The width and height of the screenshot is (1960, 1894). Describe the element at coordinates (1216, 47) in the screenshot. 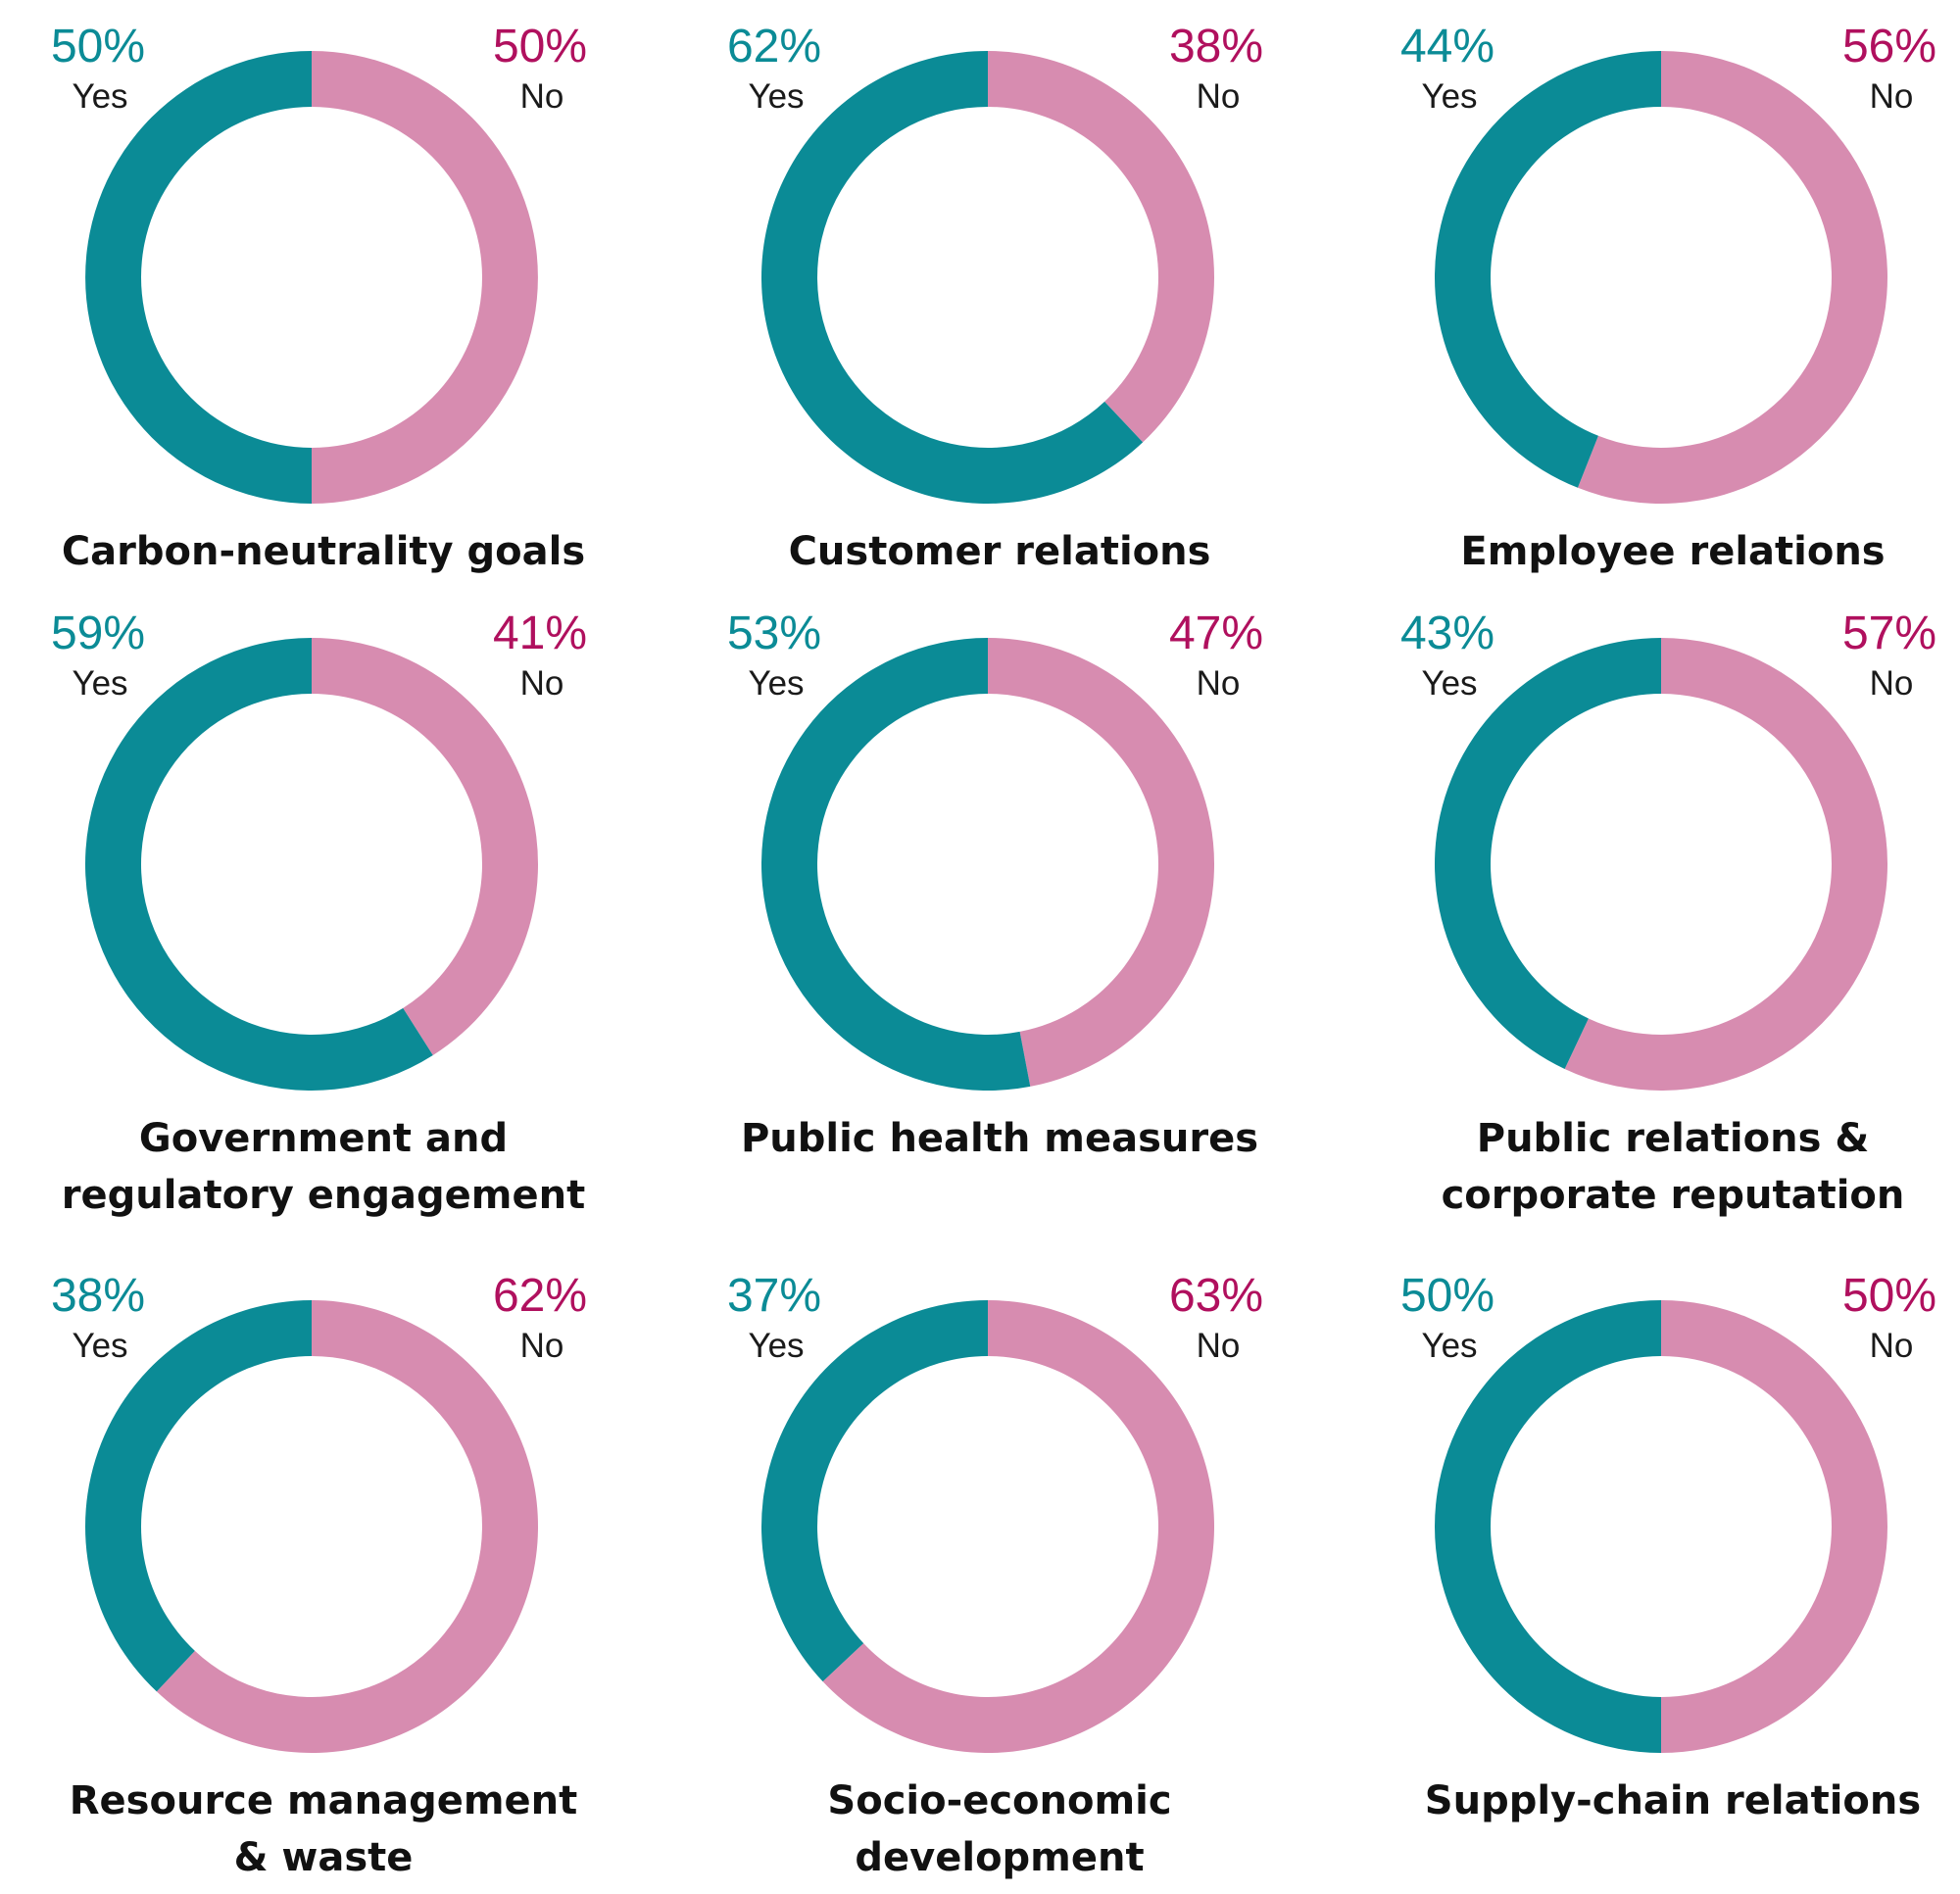

I see `no-percent-label: 38%` at that location.